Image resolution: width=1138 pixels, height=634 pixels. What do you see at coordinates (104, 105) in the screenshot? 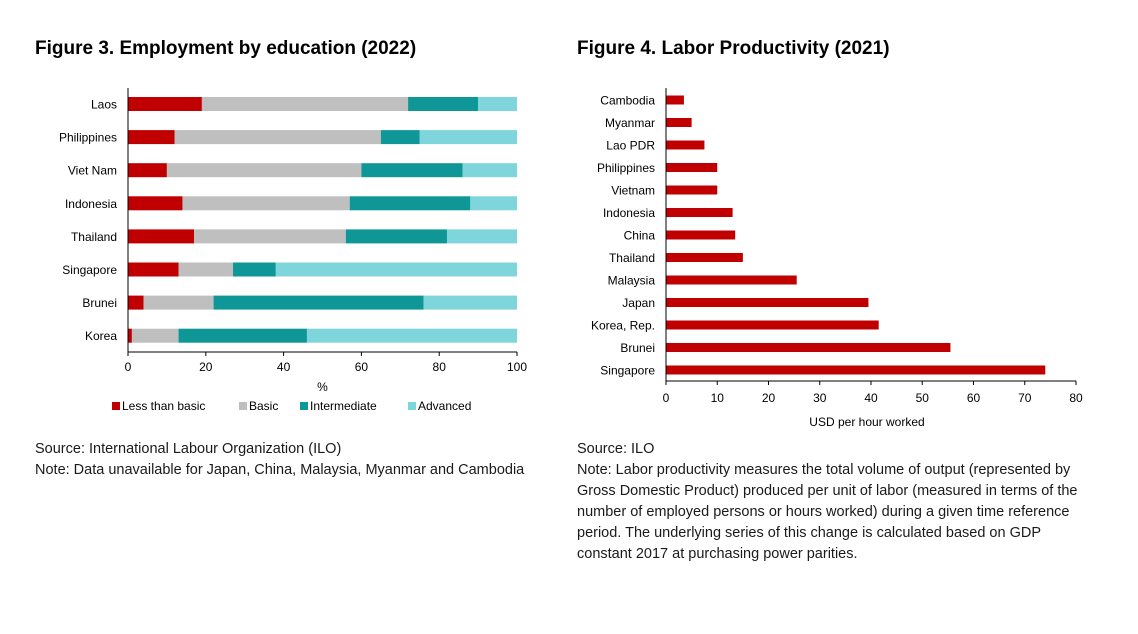
I see `category-label: Laos` at bounding box center [104, 105].